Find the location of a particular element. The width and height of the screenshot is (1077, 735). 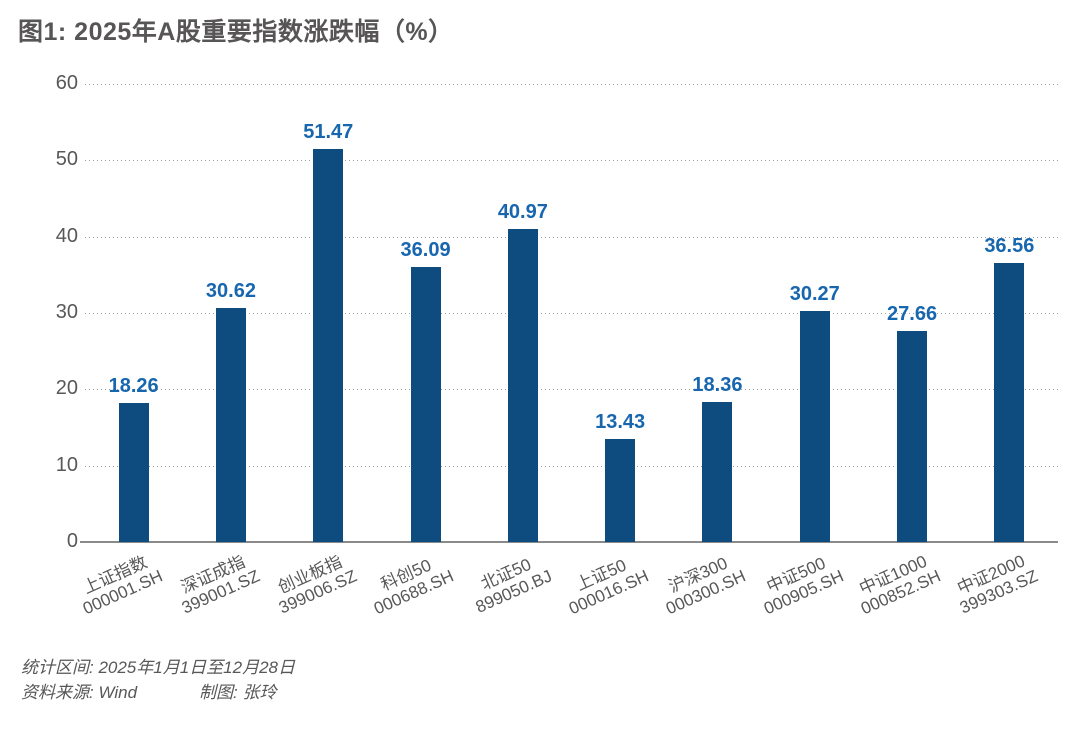

credit: 制图: 张玲 is located at coordinates (238, 692).